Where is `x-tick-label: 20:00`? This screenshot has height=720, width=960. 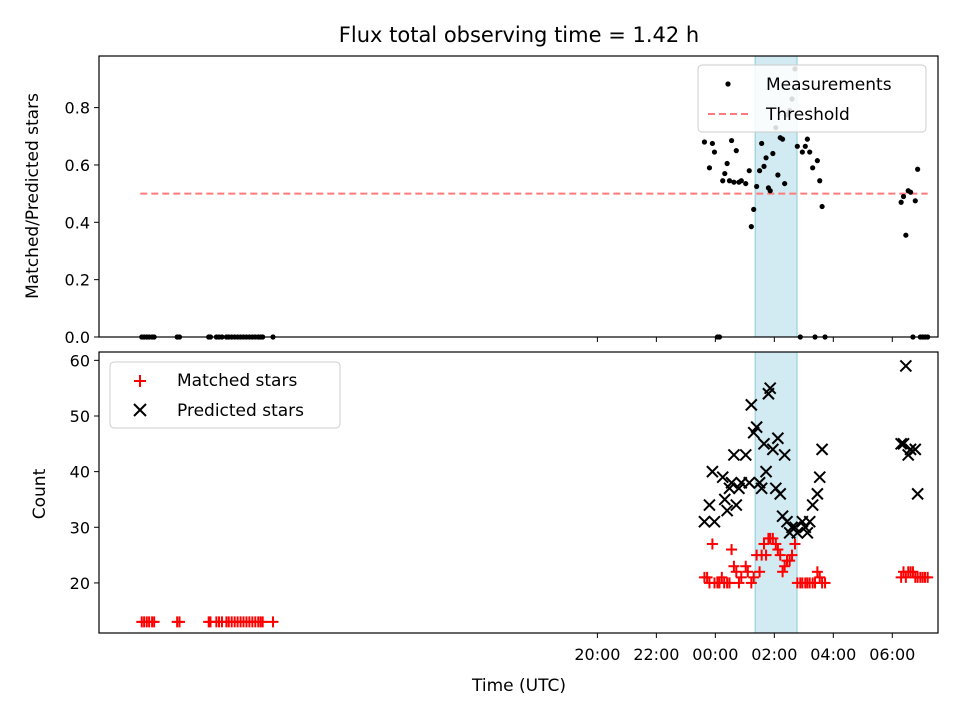 x-tick-label: 20:00 is located at coordinates (597, 654).